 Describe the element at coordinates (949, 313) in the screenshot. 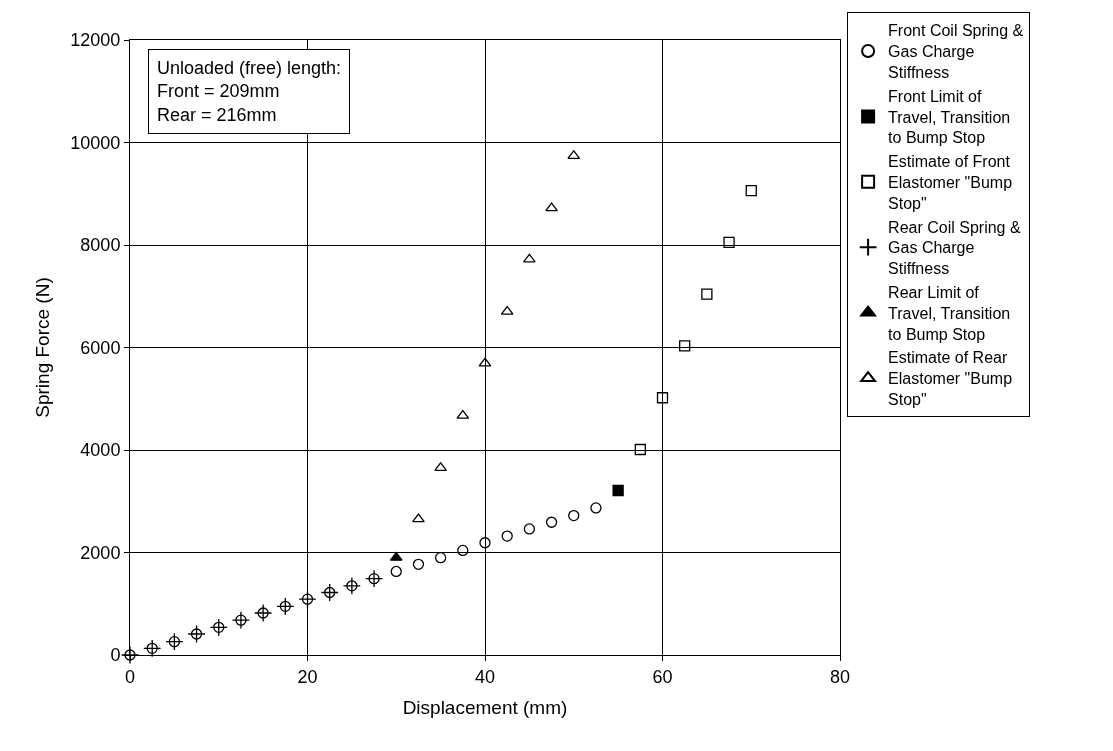

I see `legend-label: Rear Limit of Travel, Transition to Bump Stop` at that location.